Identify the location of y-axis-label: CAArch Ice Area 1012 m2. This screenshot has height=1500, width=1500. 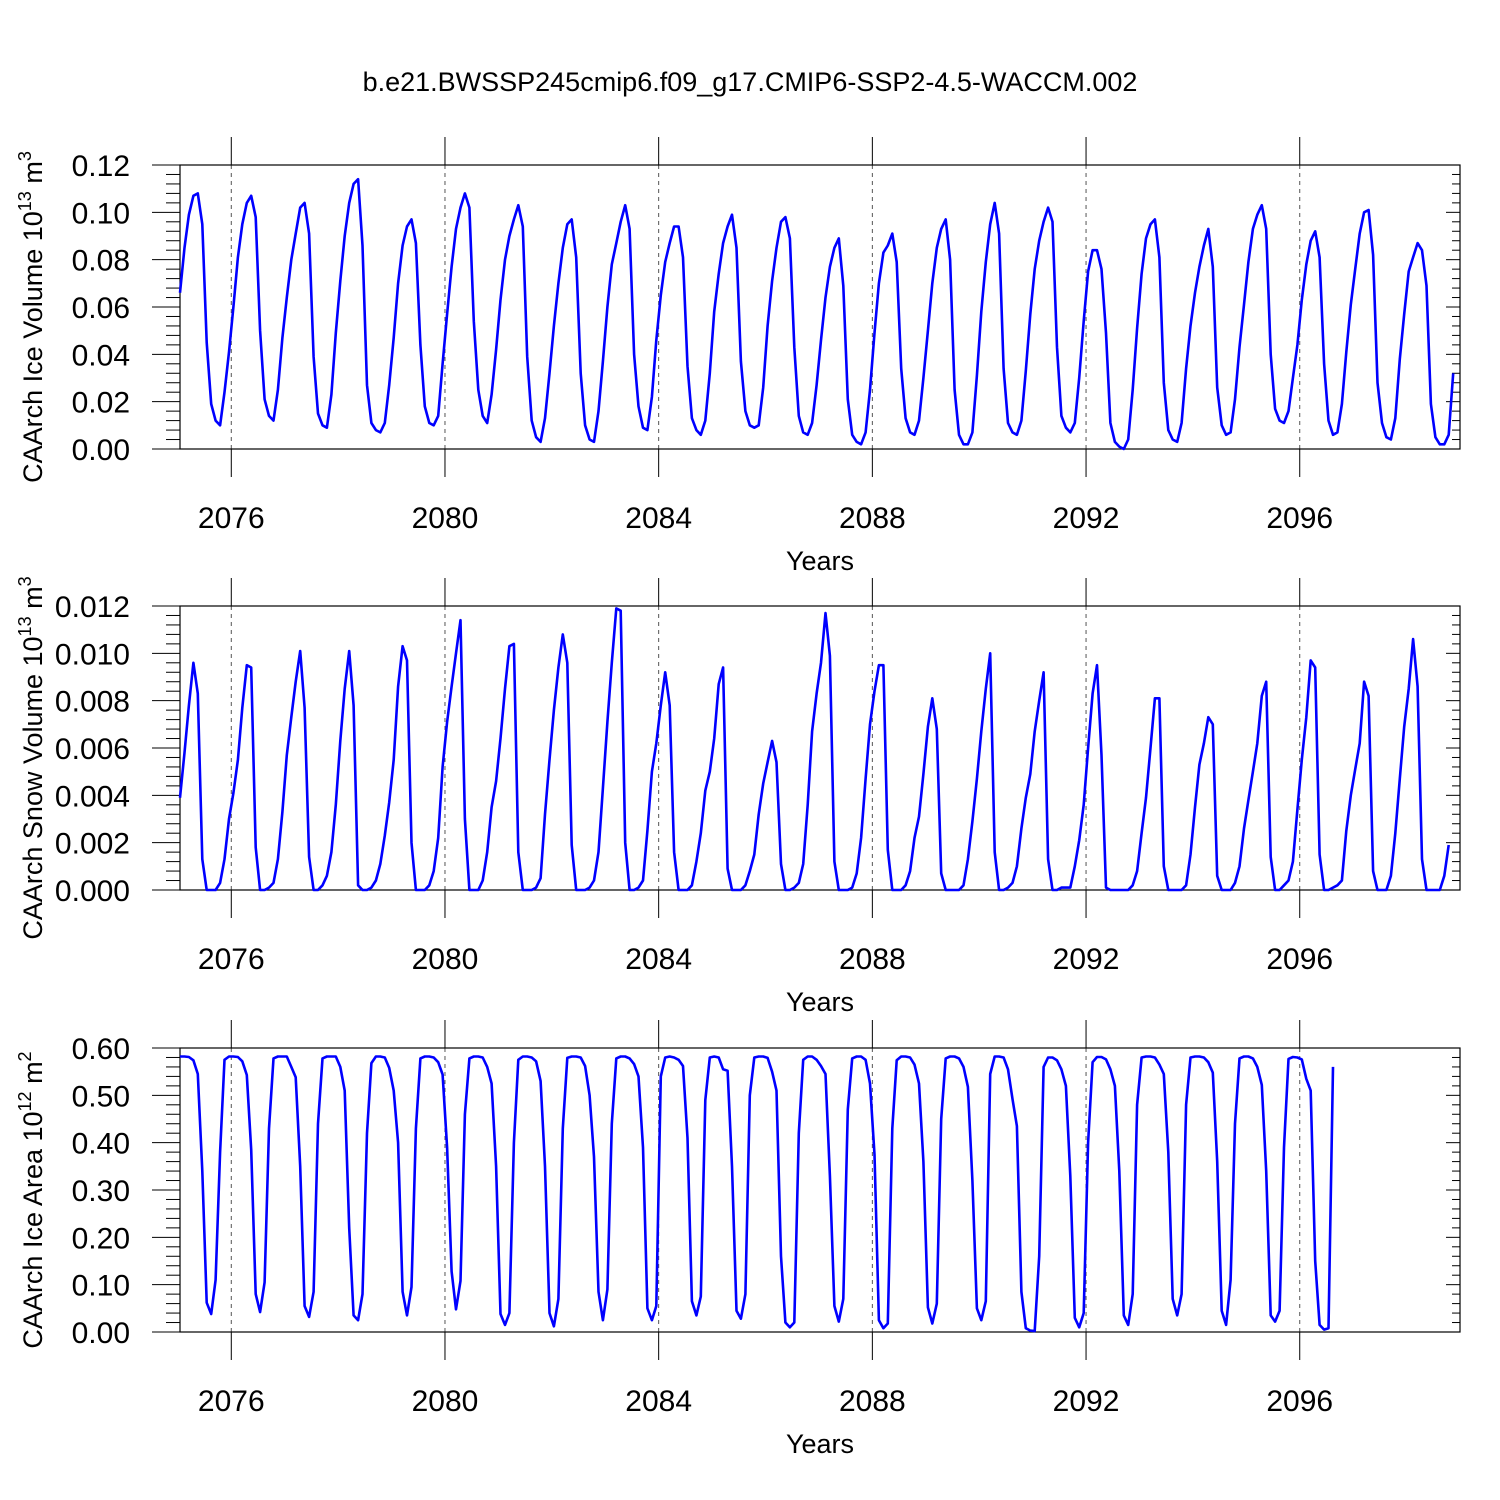
(31, 1199).